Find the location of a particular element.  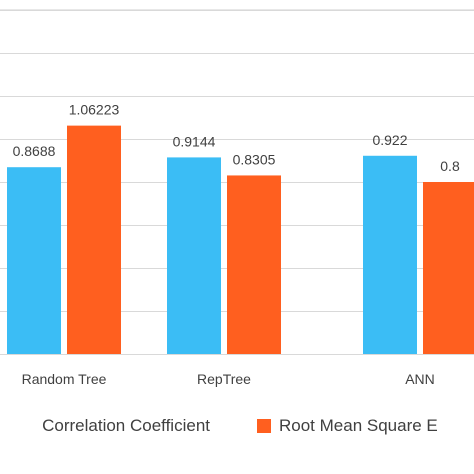

category-label: Random Tree is located at coordinates (64, 379).